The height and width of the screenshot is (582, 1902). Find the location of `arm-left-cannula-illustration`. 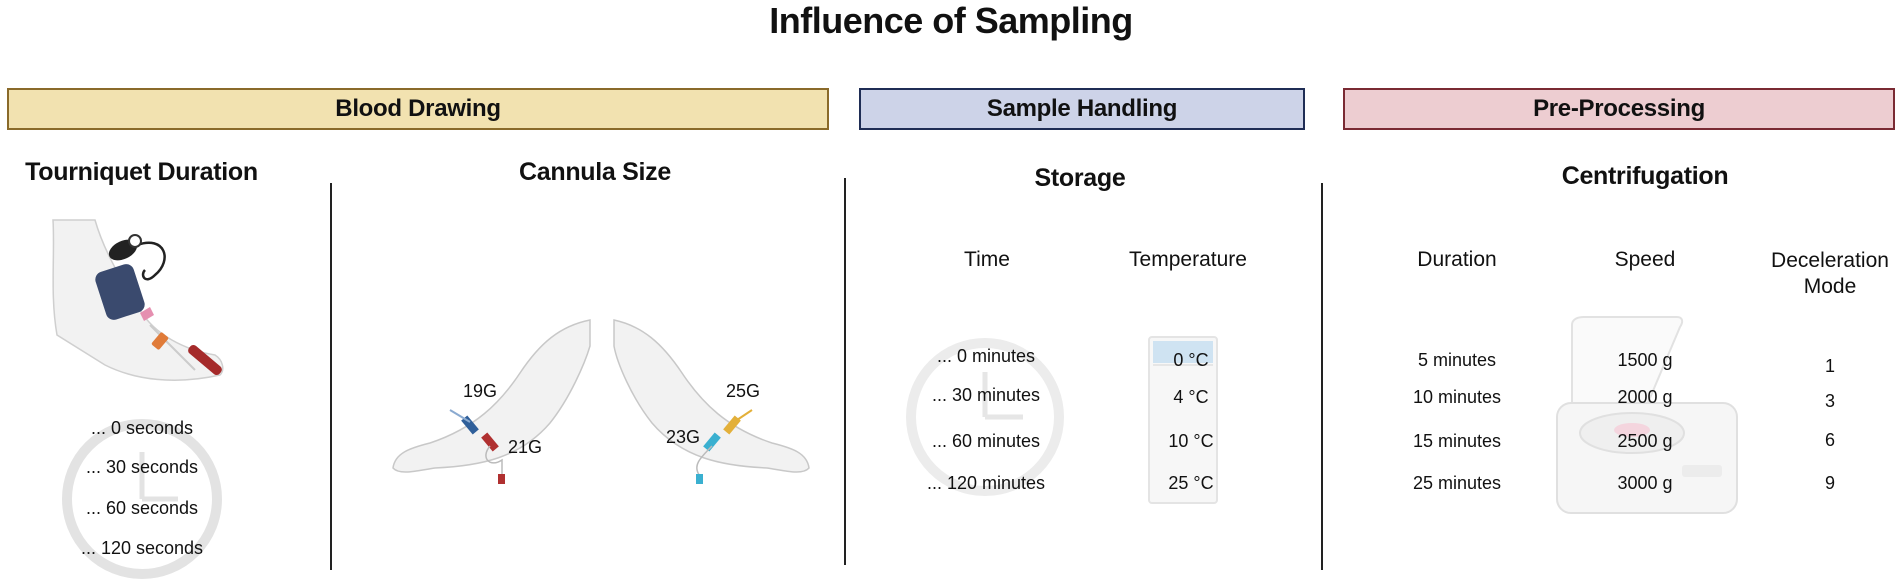

arm-left-cannula-illustration is located at coordinates (491, 401).